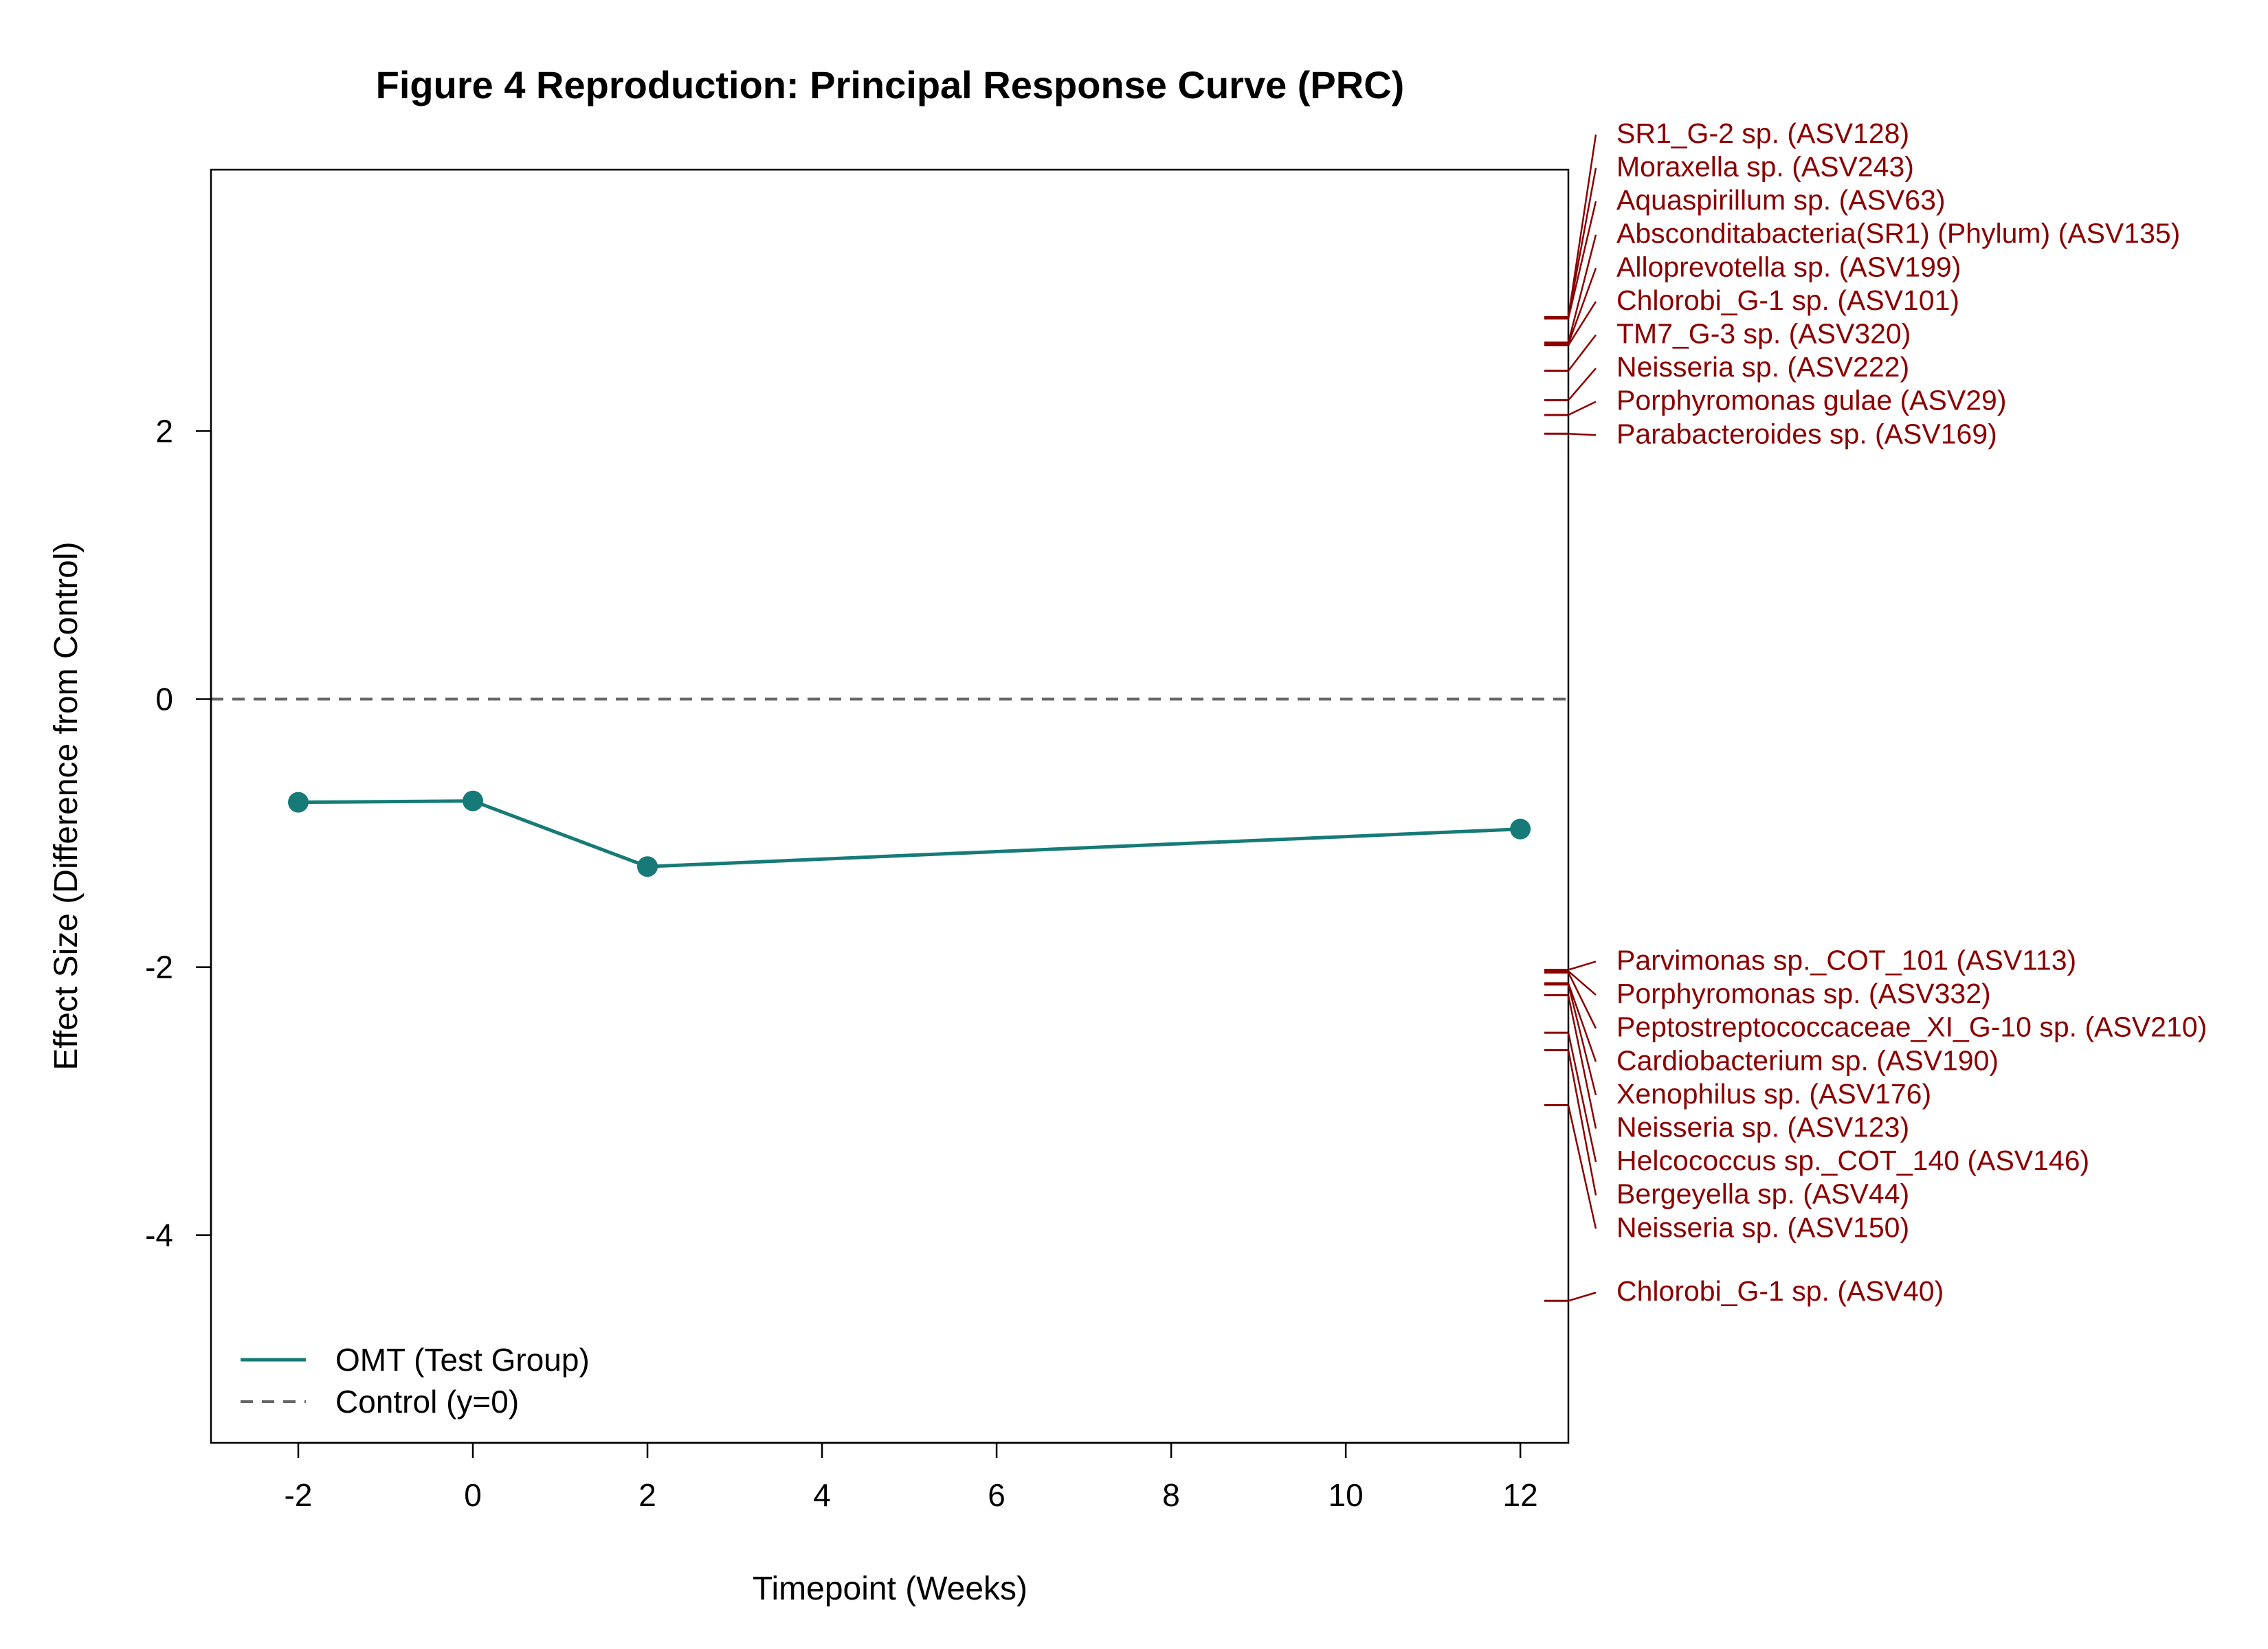 The image size is (2268, 1649). Describe the element at coordinates (1763, 1194) in the screenshot. I see `species-label: Bergeyella sp. (ASV44)` at that location.